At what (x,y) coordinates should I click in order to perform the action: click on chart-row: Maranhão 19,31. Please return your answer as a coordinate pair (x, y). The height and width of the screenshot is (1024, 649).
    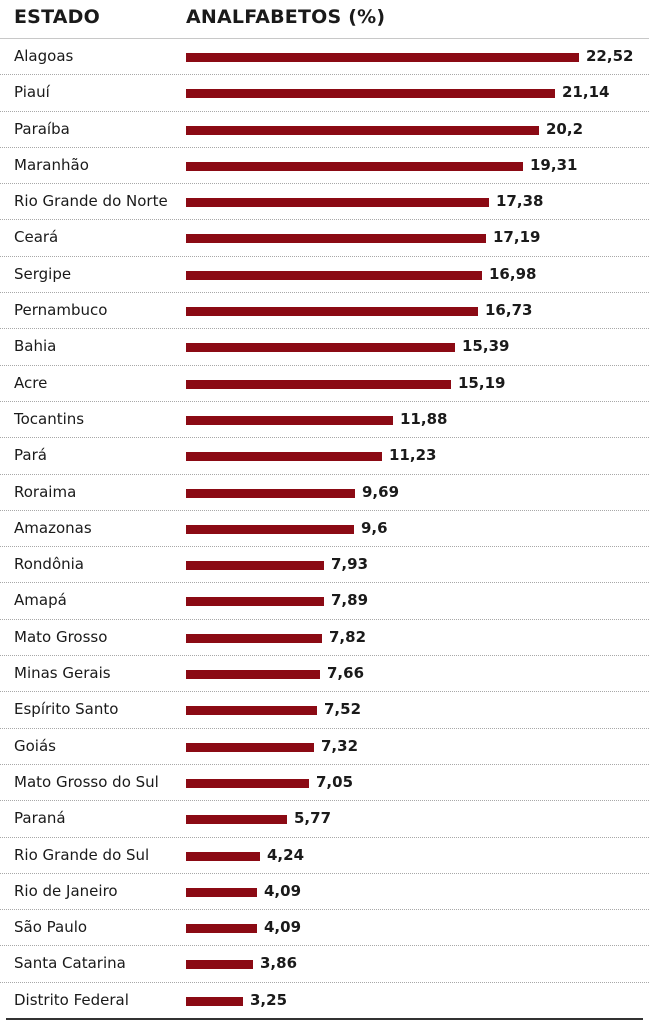
    Looking at the image, I should click on (324, 164).